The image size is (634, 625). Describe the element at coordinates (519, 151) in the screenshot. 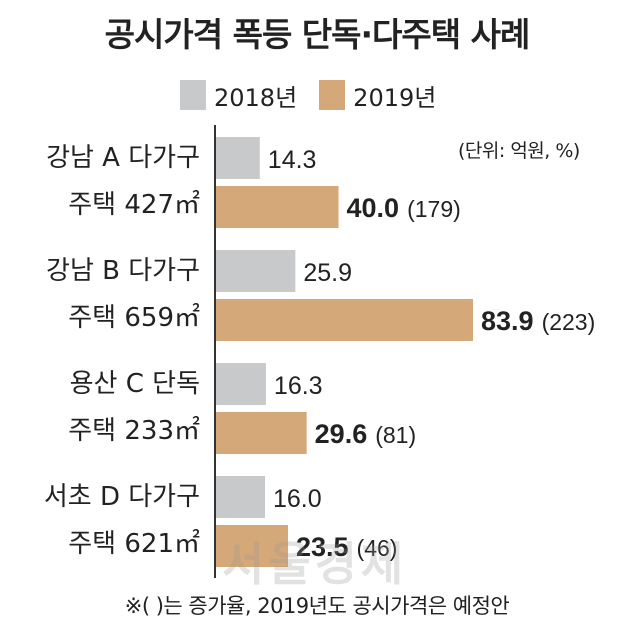

I see `unit-label: (단위: 억원, %)` at that location.